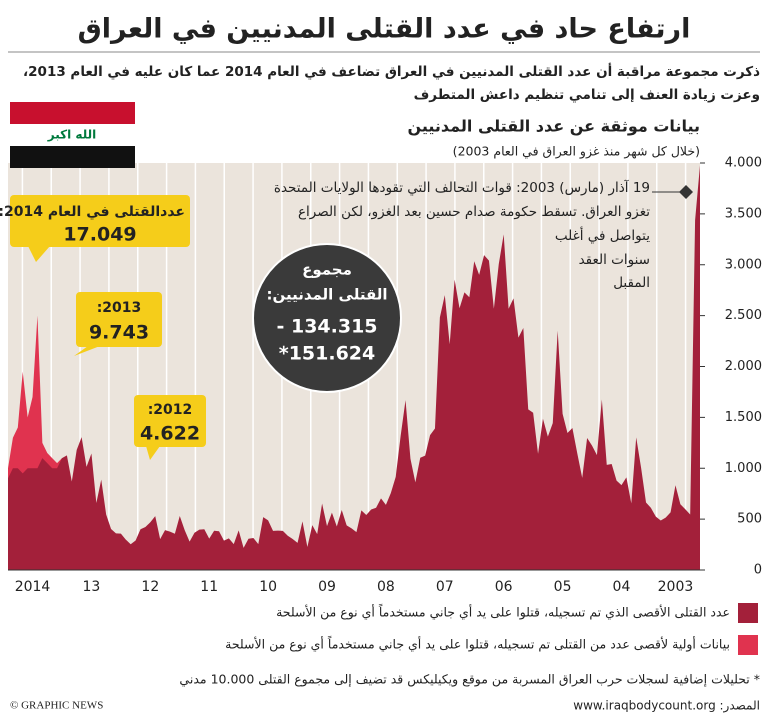 The image size is (768, 721). I want to click on callout-value: 17.049, so click(99, 235).